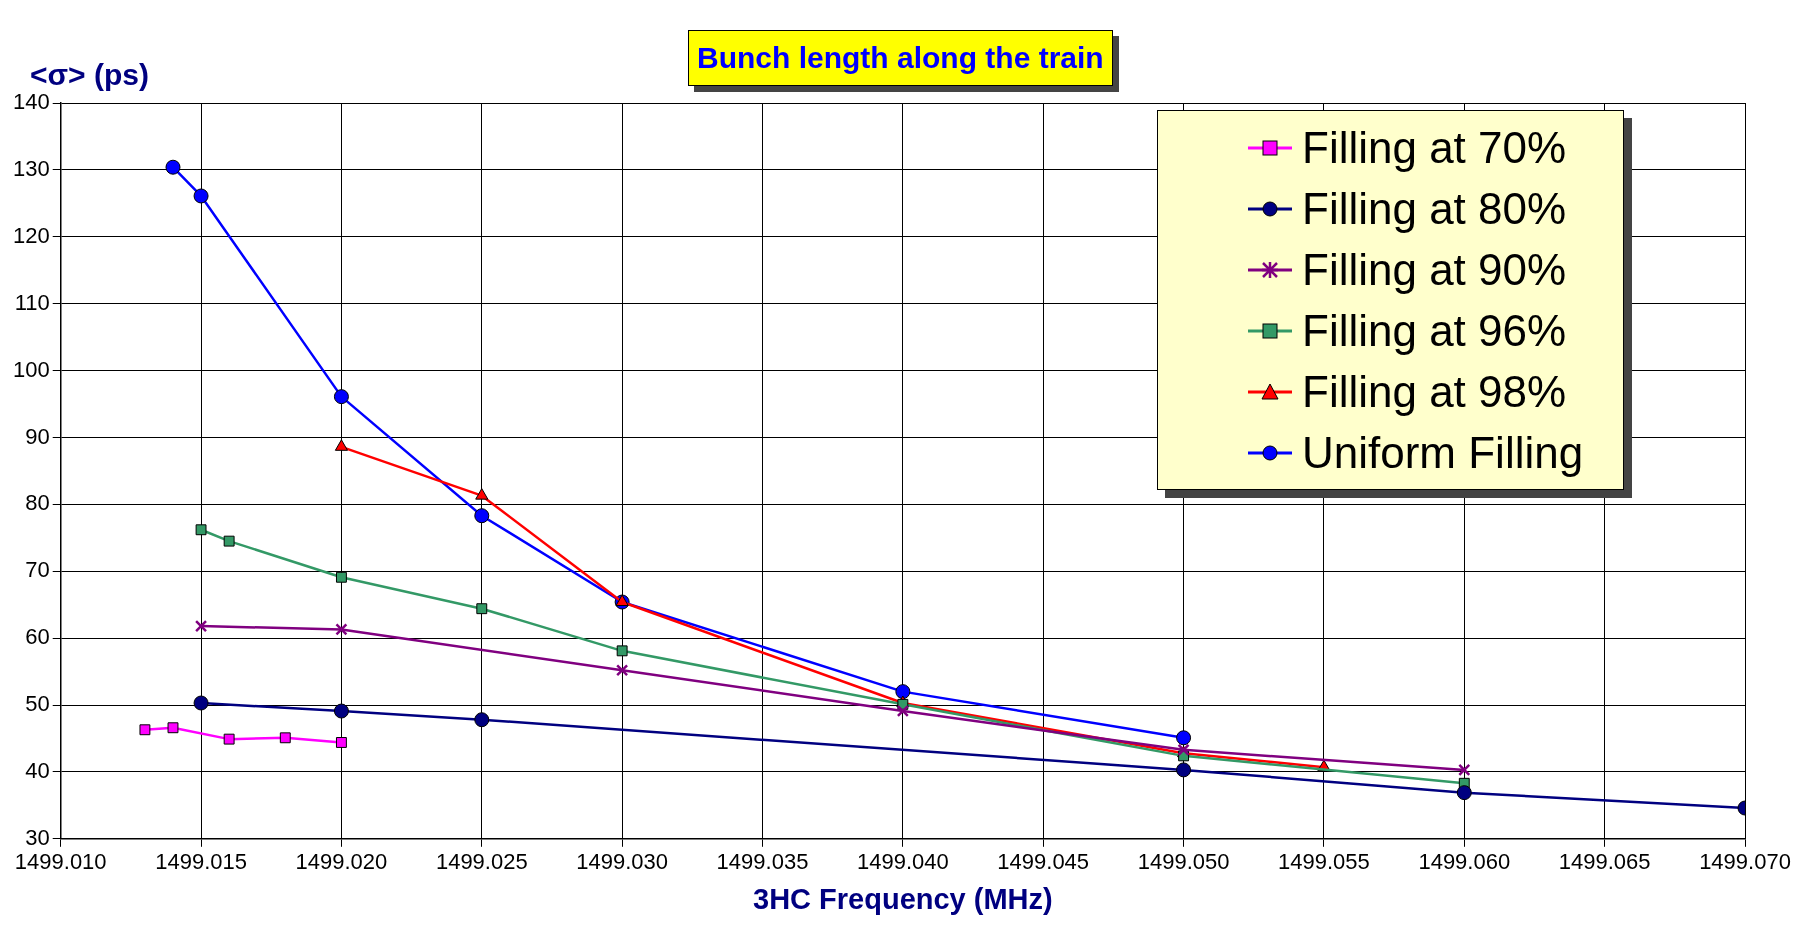 Image resolution: width=1795 pixels, height=932 pixels. I want to click on y-tick-label: 80, so click(37, 503).